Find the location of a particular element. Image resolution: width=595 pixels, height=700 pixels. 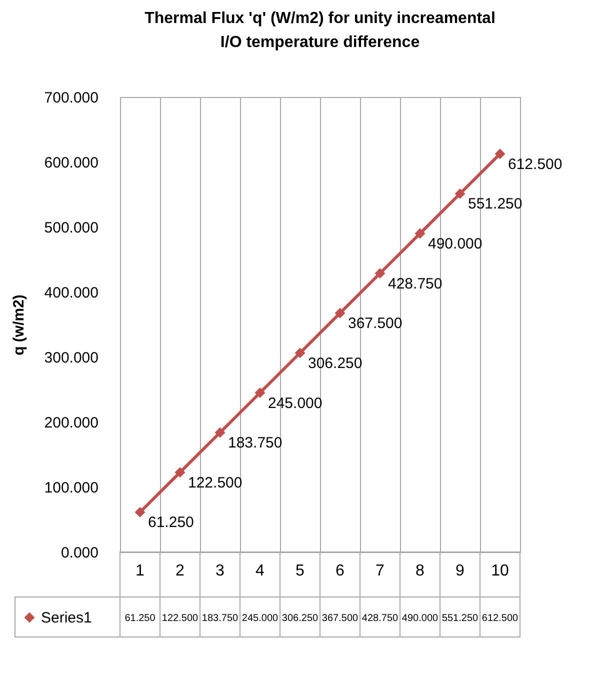

data-label: 183.750 is located at coordinates (220, 618).